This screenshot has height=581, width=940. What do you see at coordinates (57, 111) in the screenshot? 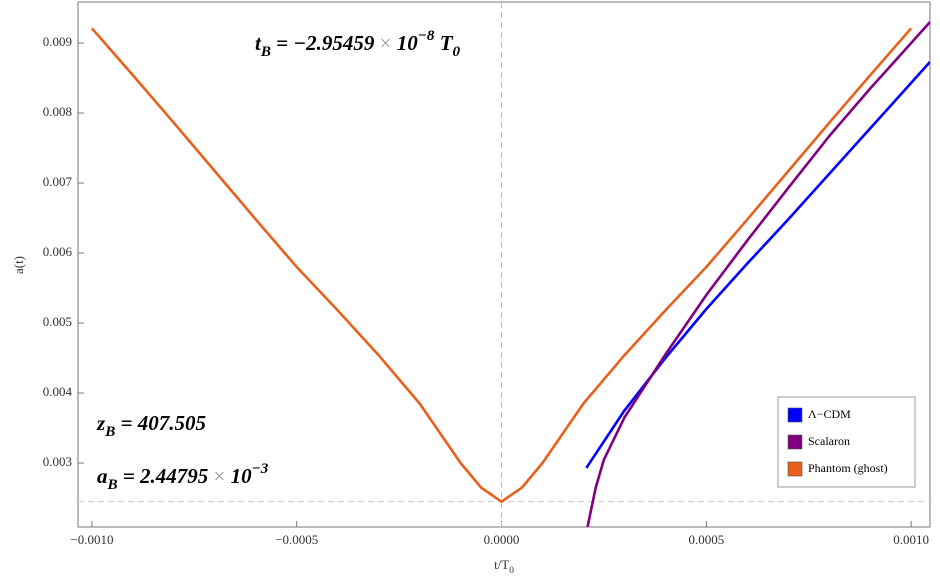
I see `y-tick-label: 0.008` at bounding box center [57, 111].